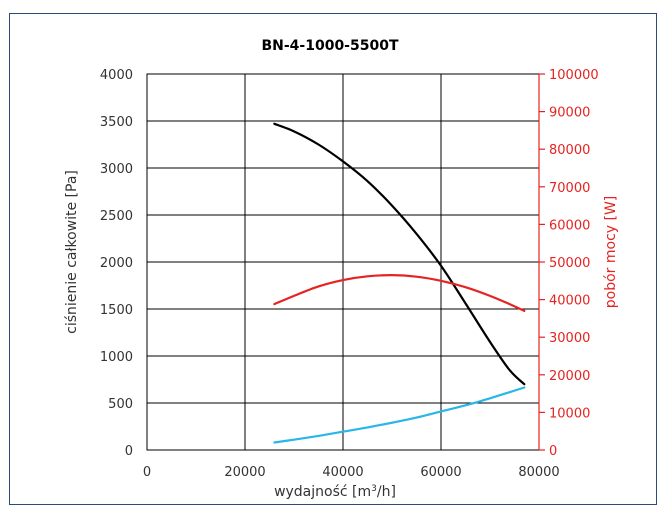 This screenshot has height=514, width=667. Describe the element at coordinates (569, 263) in the screenshot. I see `y-right-tick-label: 50000` at that location.